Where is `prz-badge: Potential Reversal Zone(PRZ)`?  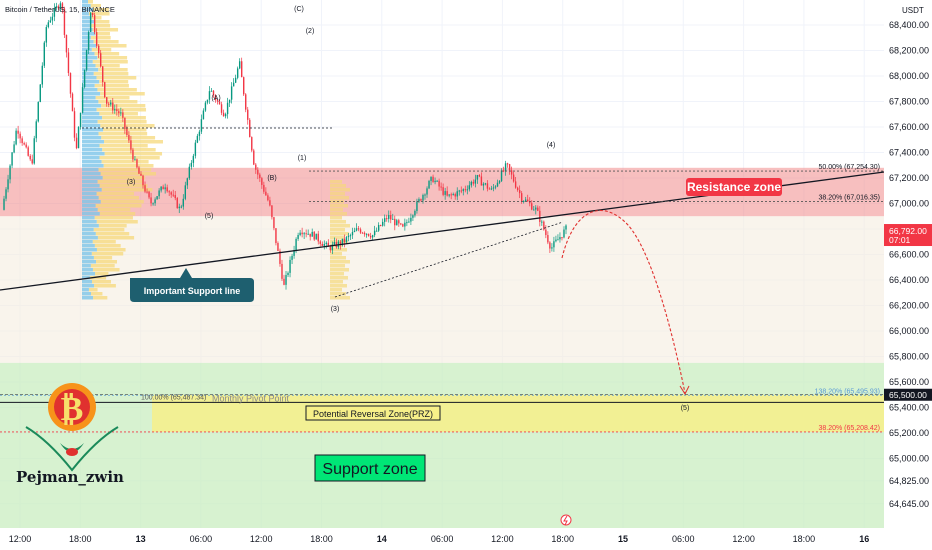
prz-badge: Potential Reversal Zone(PRZ) is located at coordinates (373, 413).